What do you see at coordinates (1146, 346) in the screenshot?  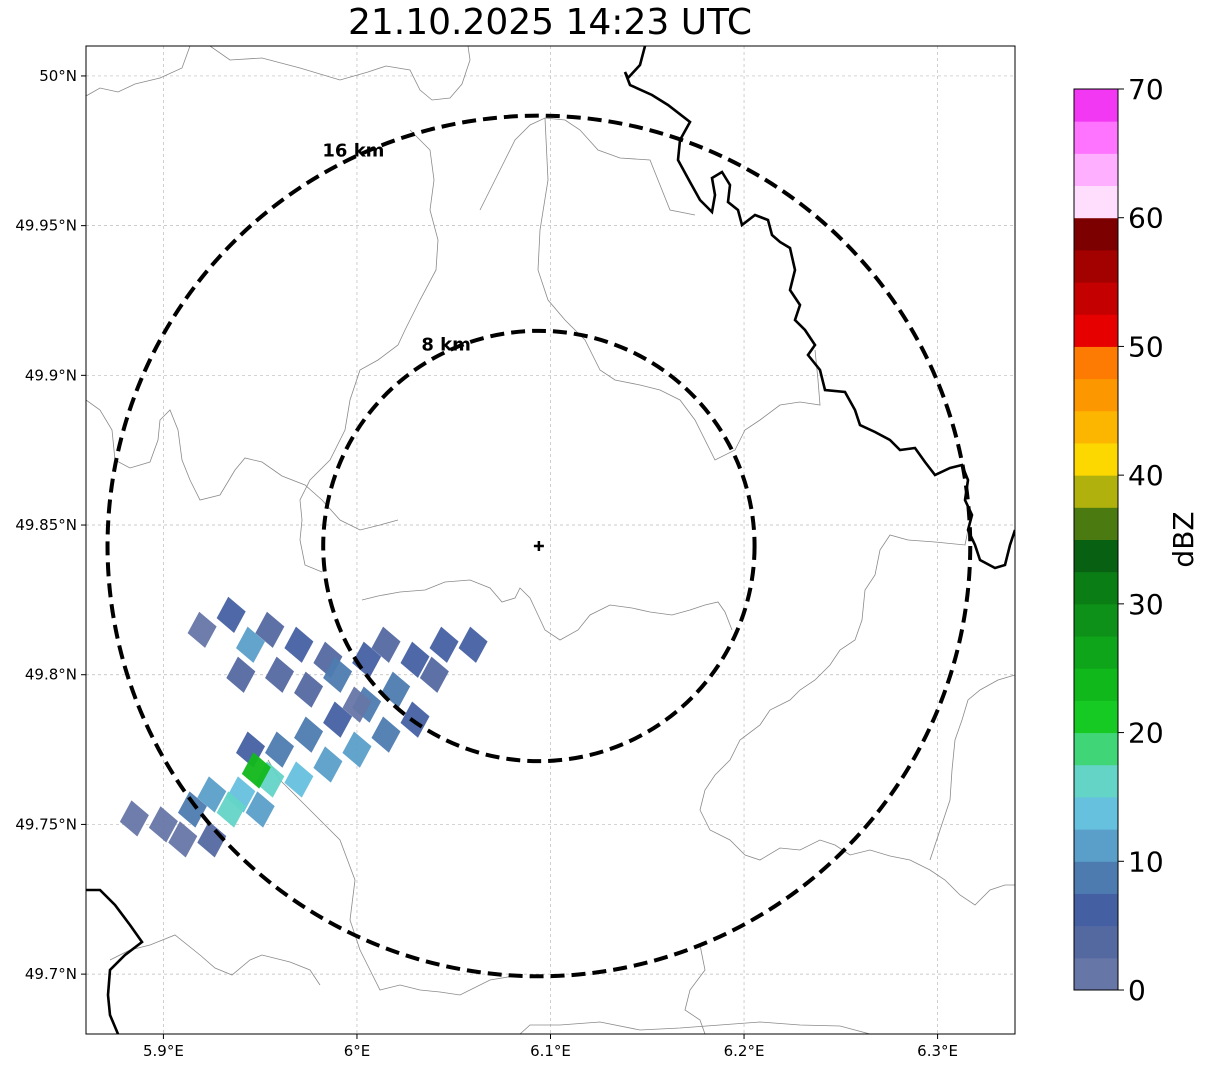 I see `colorbar-tick-label: 50` at bounding box center [1146, 346].